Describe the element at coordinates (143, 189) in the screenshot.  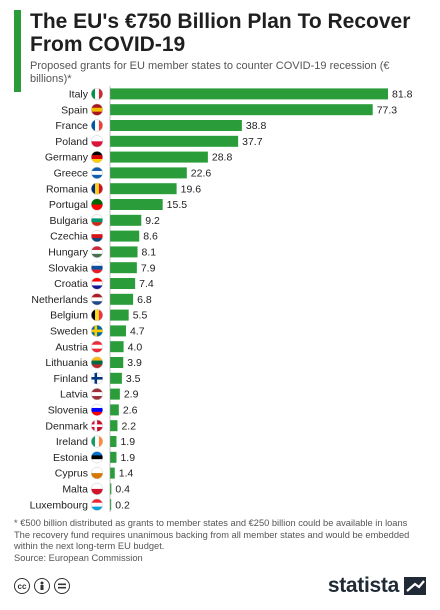
I see `bar-romania` at that location.